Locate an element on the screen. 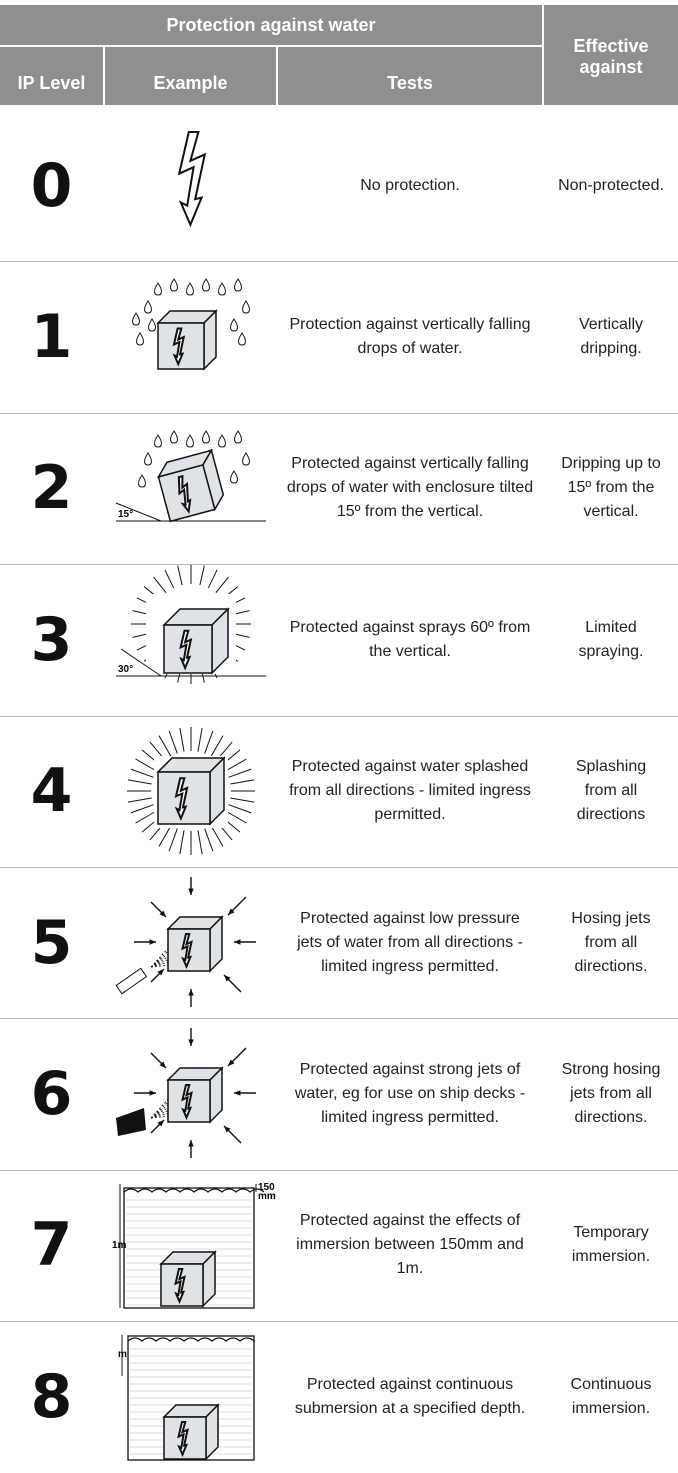 Image resolution: width=678 pixels, height=1473 pixels. header-cell: Effective against is located at coordinates (611, 55).